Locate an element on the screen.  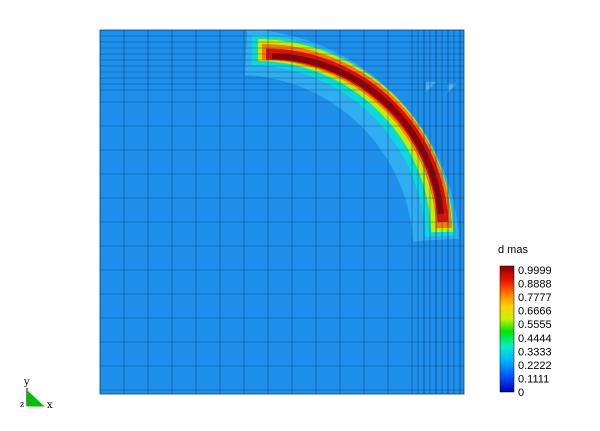
arc-core is located at coordinates (357, 134).